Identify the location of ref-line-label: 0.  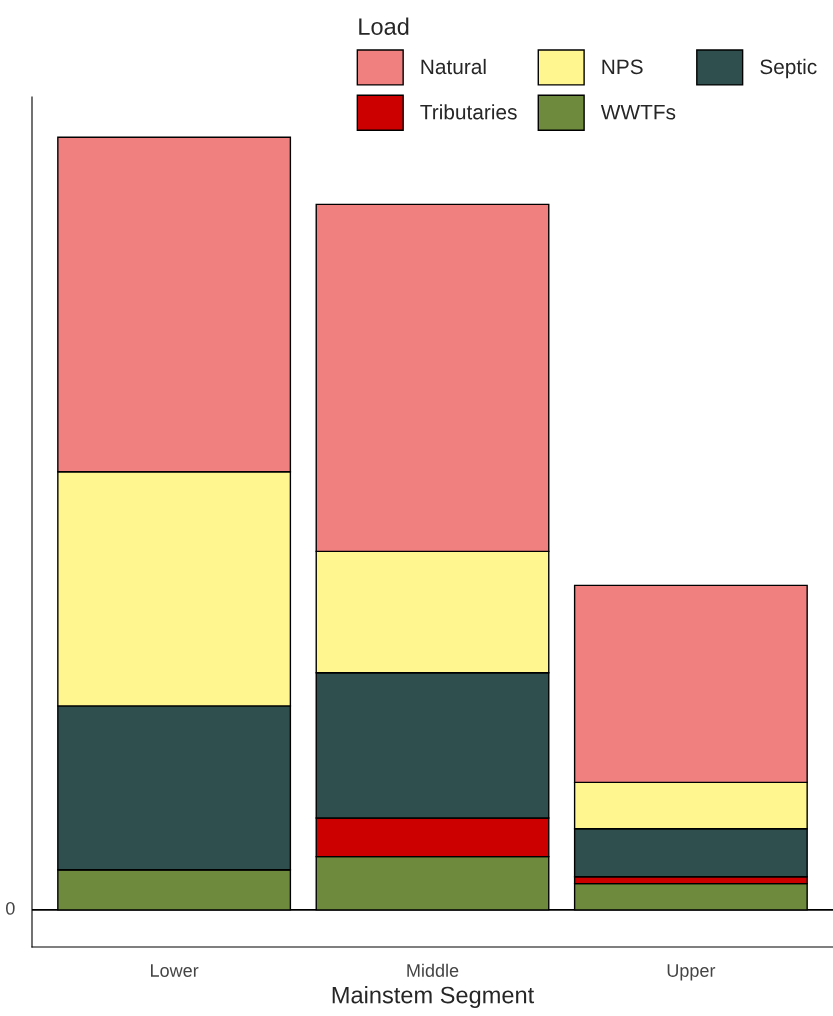
(10, 908).